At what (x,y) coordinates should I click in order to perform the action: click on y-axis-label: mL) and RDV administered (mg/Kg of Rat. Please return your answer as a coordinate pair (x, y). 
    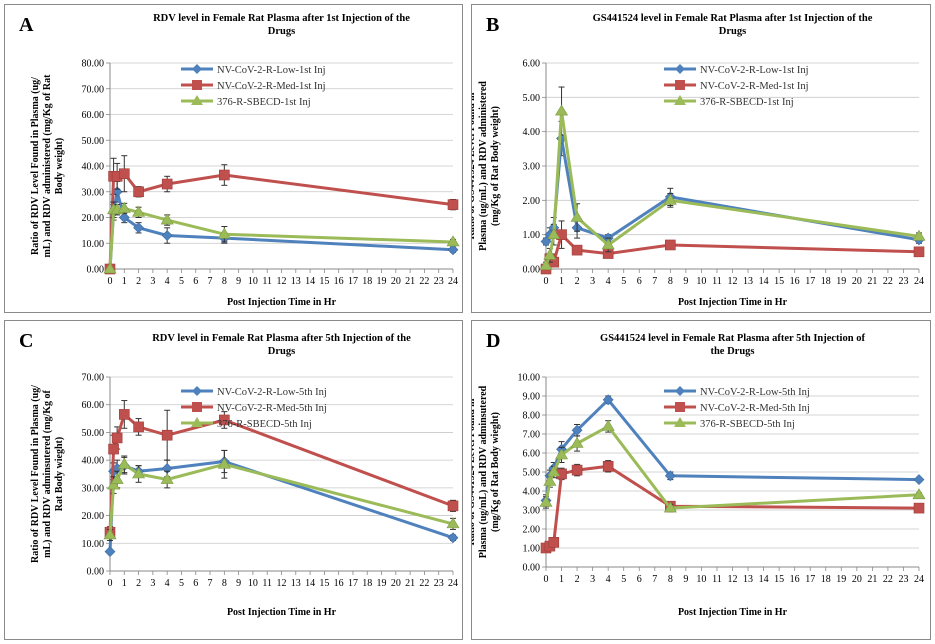
    Looking at the image, I should click on (47, 166).